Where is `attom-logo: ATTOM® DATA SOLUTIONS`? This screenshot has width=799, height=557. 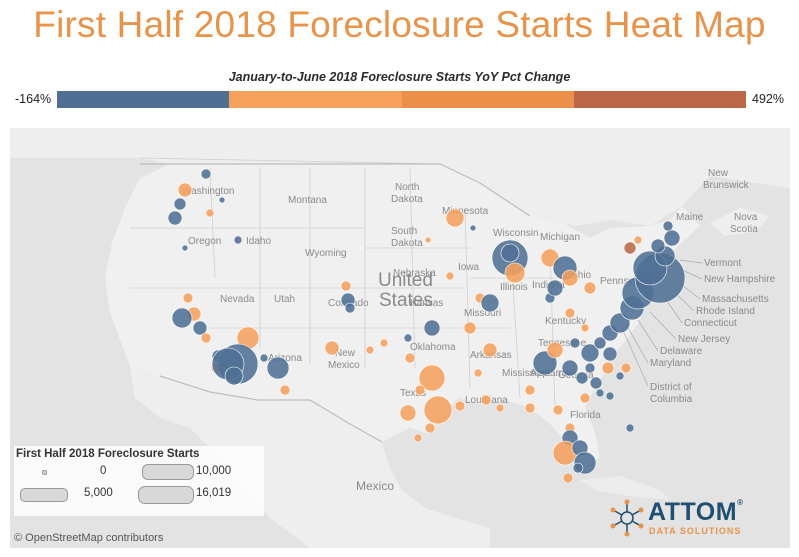 attom-logo: ATTOM® DATA SOLUTIONS is located at coordinates (683, 520).